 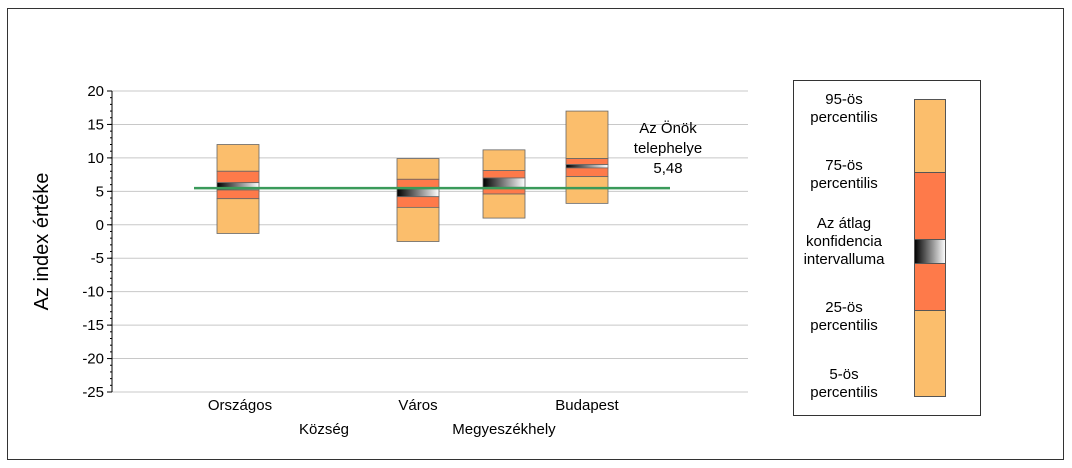 I want to click on legend-label-p95: 95-ös percentilis, so click(x=844, y=108).